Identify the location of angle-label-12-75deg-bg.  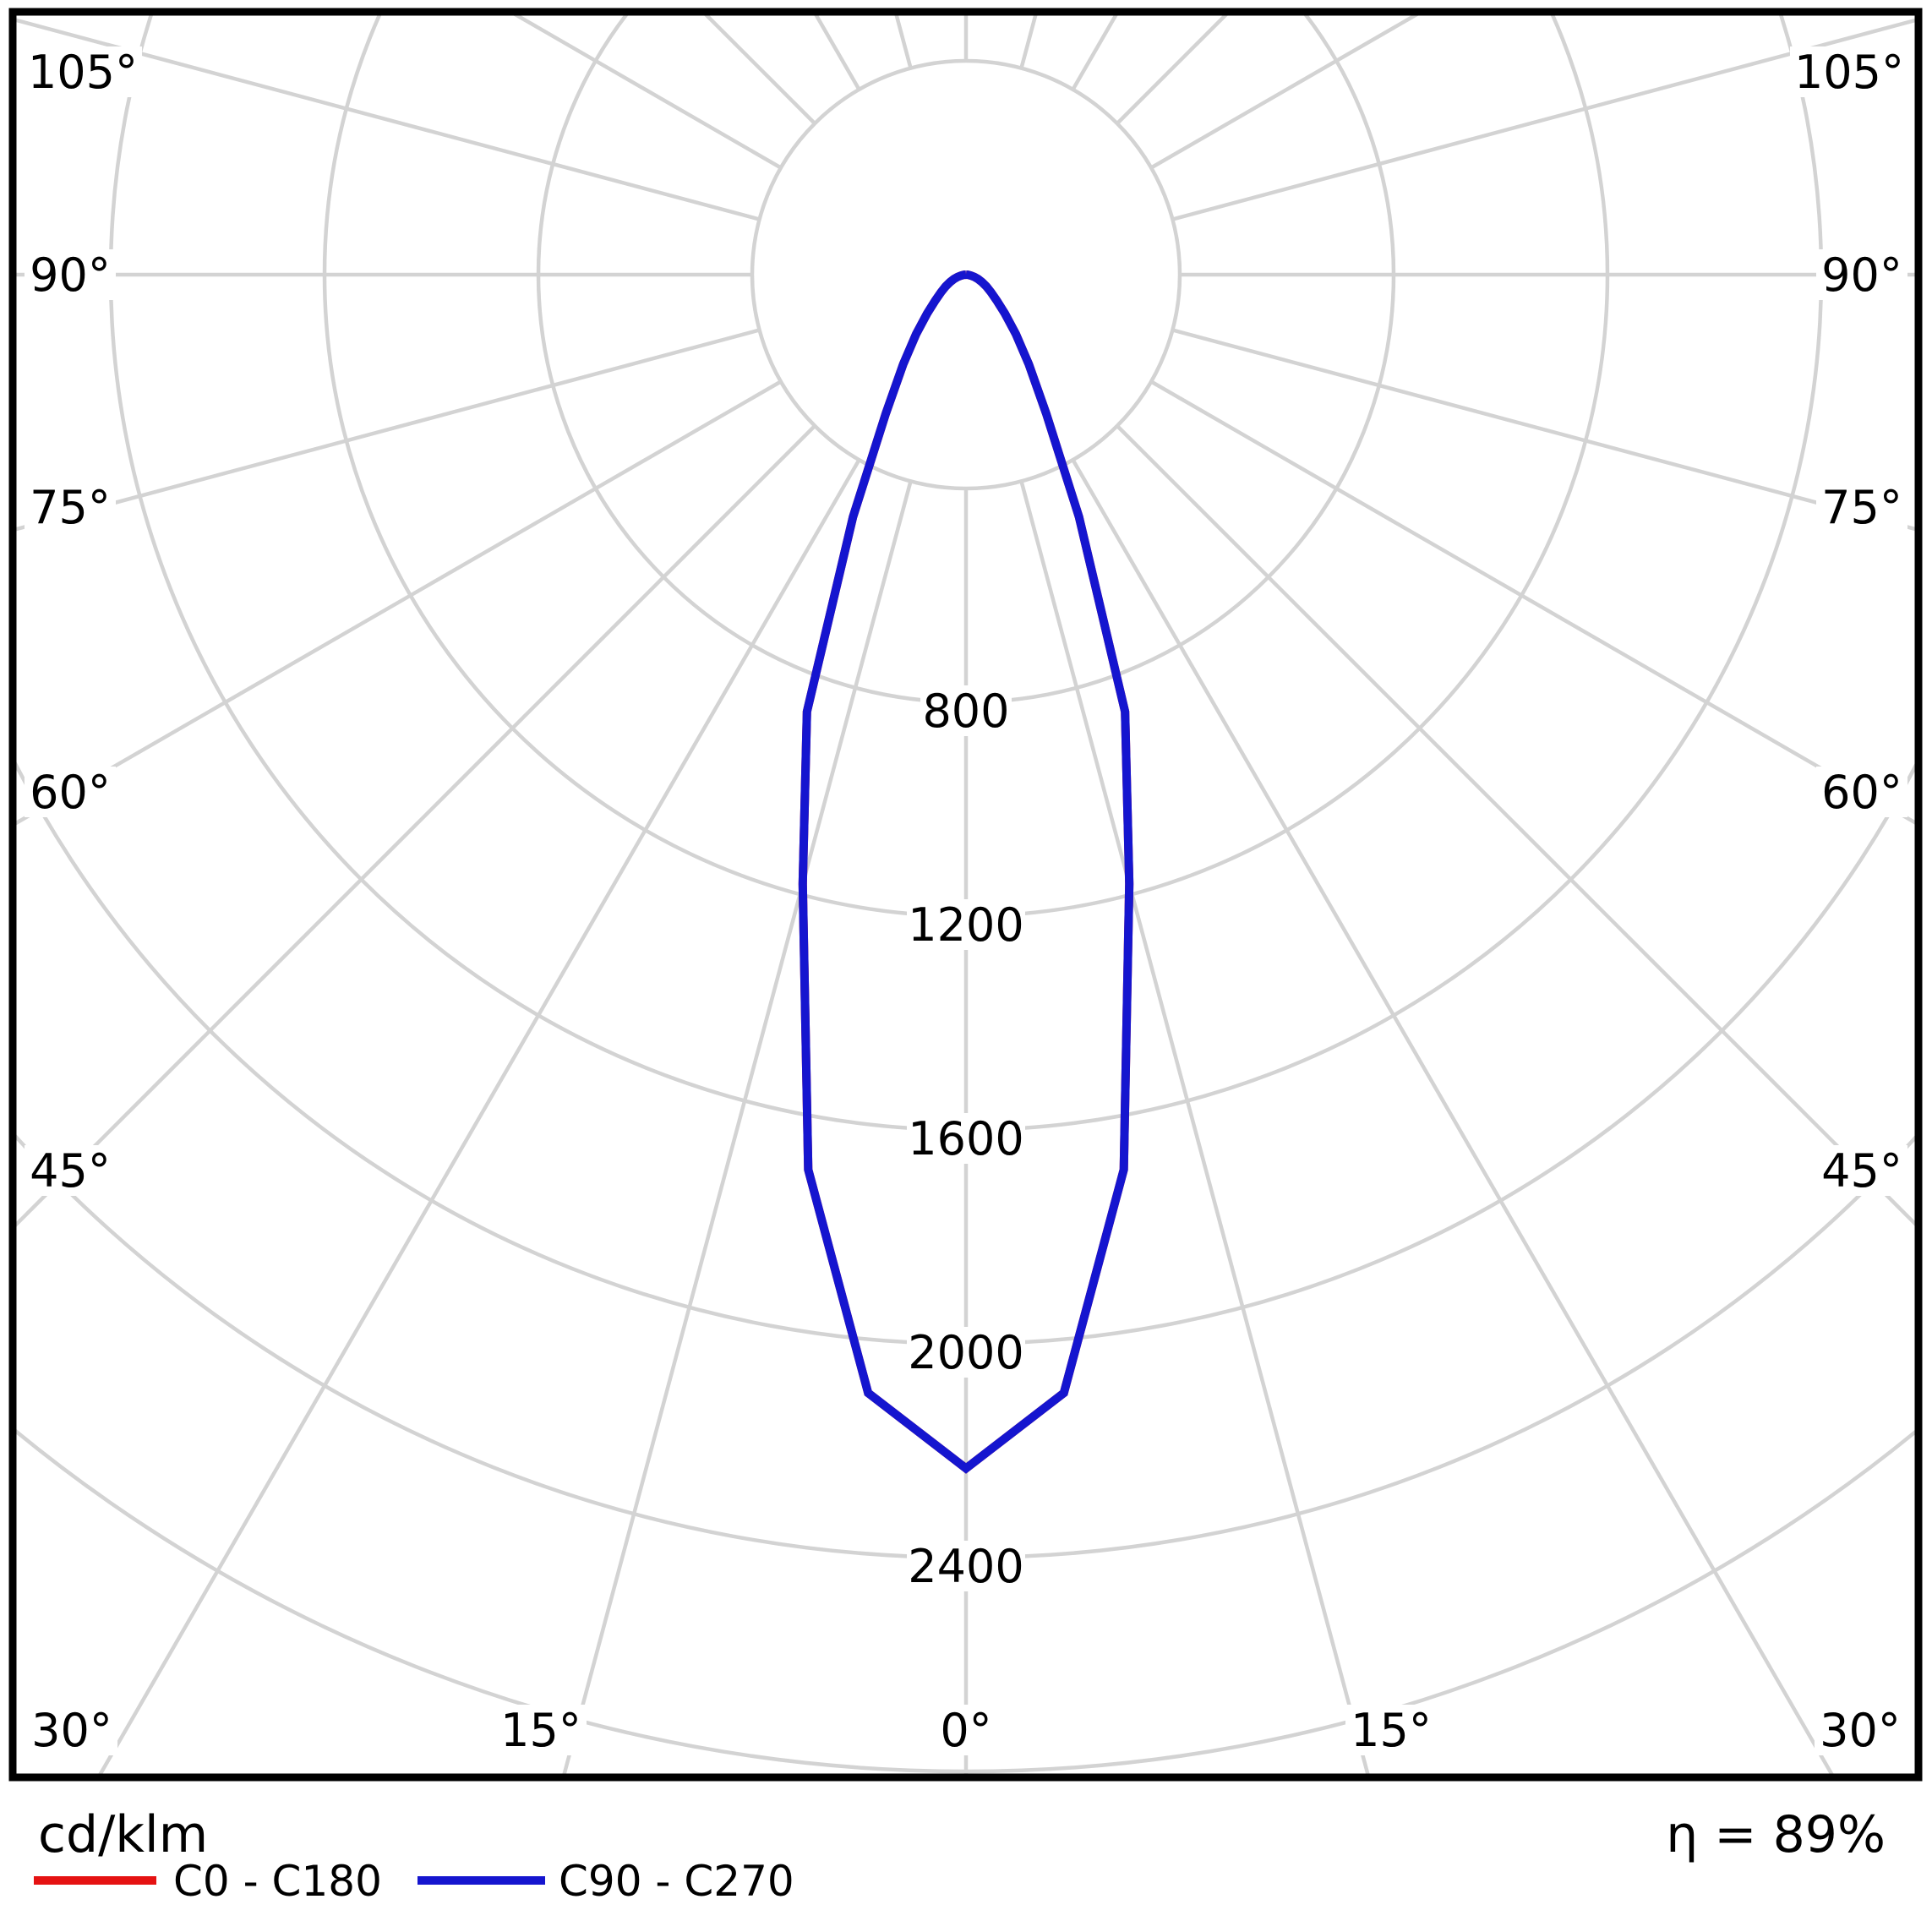
(1861, 507).